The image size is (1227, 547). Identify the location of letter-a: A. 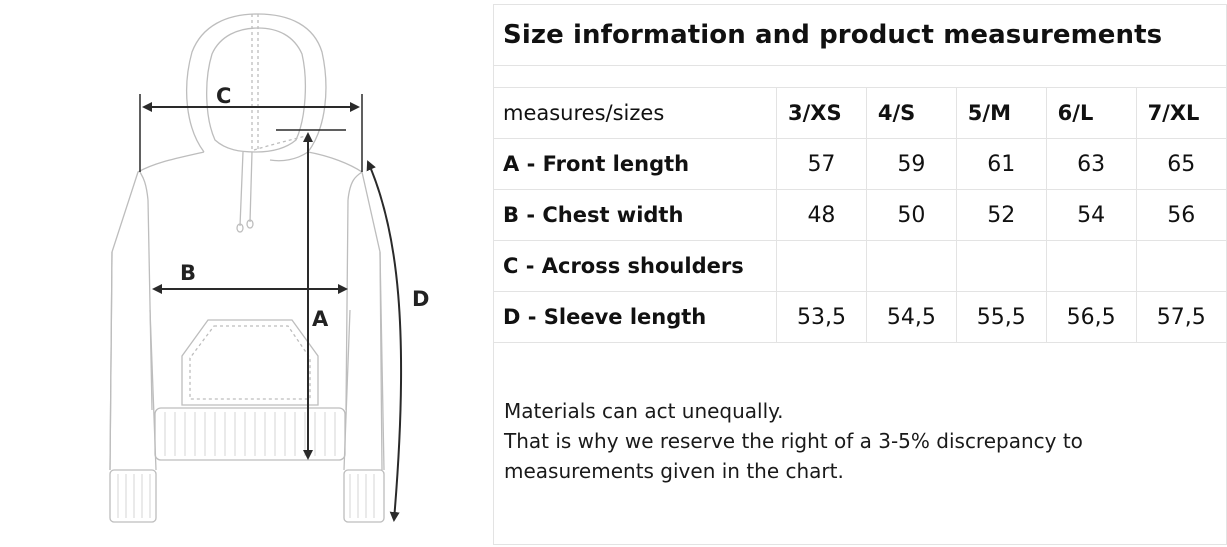
(320, 319).